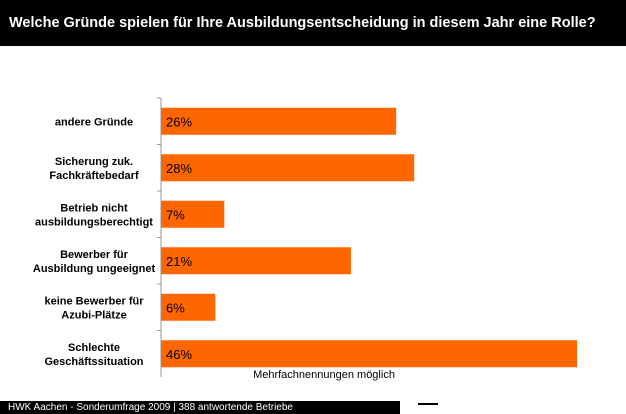 The height and width of the screenshot is (414, 626). I want to click on category-label-1: andere Gründe, so click(94, 122).